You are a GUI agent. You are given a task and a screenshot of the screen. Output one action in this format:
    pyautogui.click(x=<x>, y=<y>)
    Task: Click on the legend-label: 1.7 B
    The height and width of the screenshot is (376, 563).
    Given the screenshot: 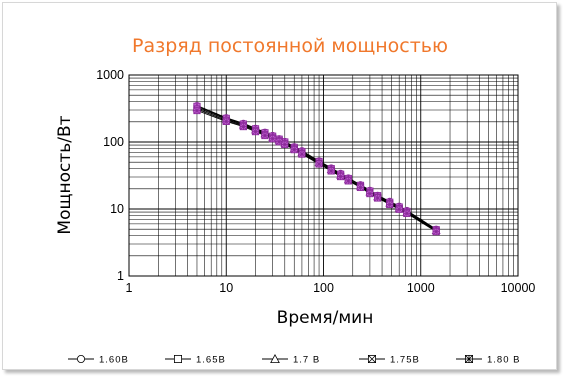 What is the action you would take?
    pyautogui.click(x=306, y=360)
    